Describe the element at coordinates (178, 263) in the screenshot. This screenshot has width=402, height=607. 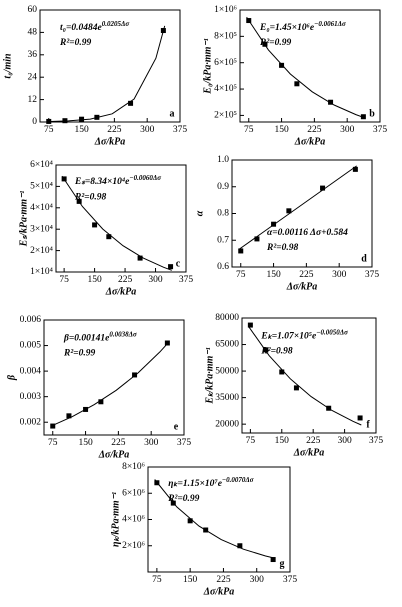
I see `panel-label: c` at that location.